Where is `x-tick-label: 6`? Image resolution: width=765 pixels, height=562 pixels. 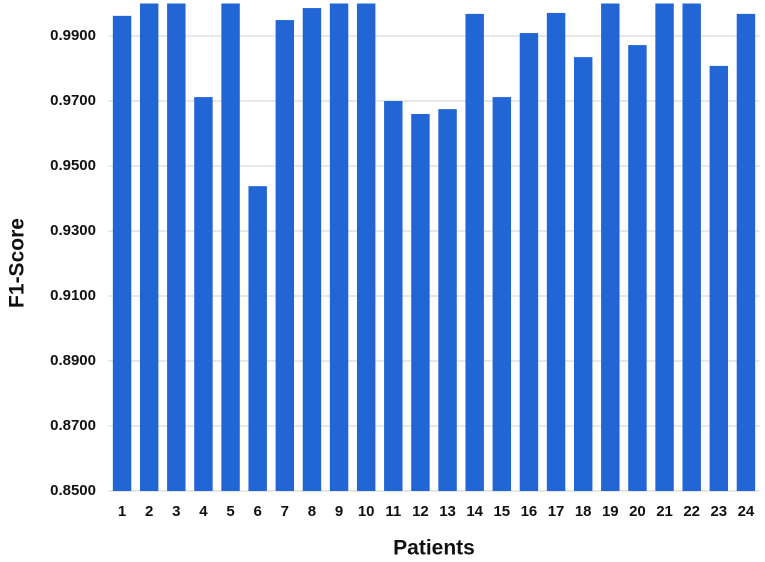
x-tick-label: 6 is located at coordinates (258, 511).